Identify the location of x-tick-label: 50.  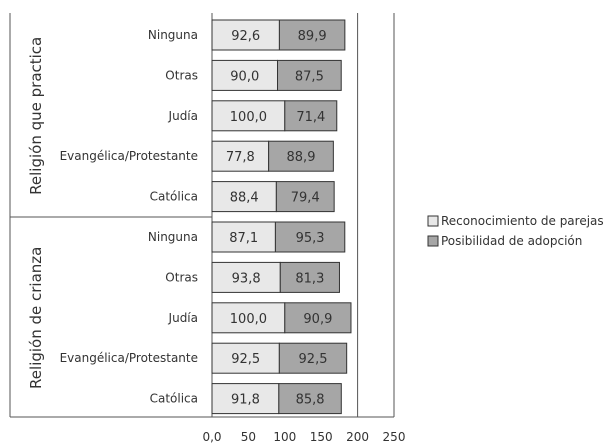
(248, 437).